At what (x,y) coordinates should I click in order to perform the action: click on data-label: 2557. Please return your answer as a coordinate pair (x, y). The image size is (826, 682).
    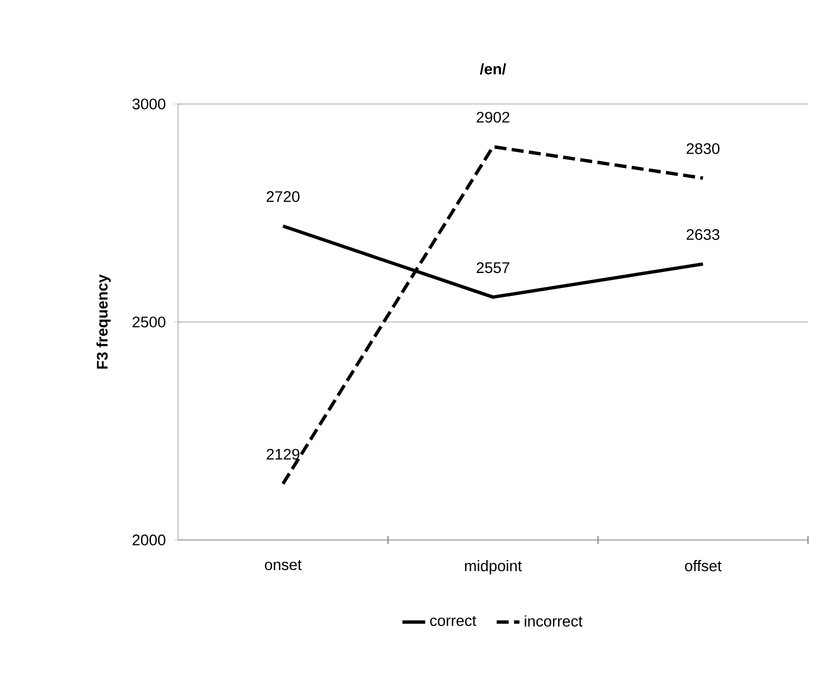
    Looking at the image, I should click on (493, 268).